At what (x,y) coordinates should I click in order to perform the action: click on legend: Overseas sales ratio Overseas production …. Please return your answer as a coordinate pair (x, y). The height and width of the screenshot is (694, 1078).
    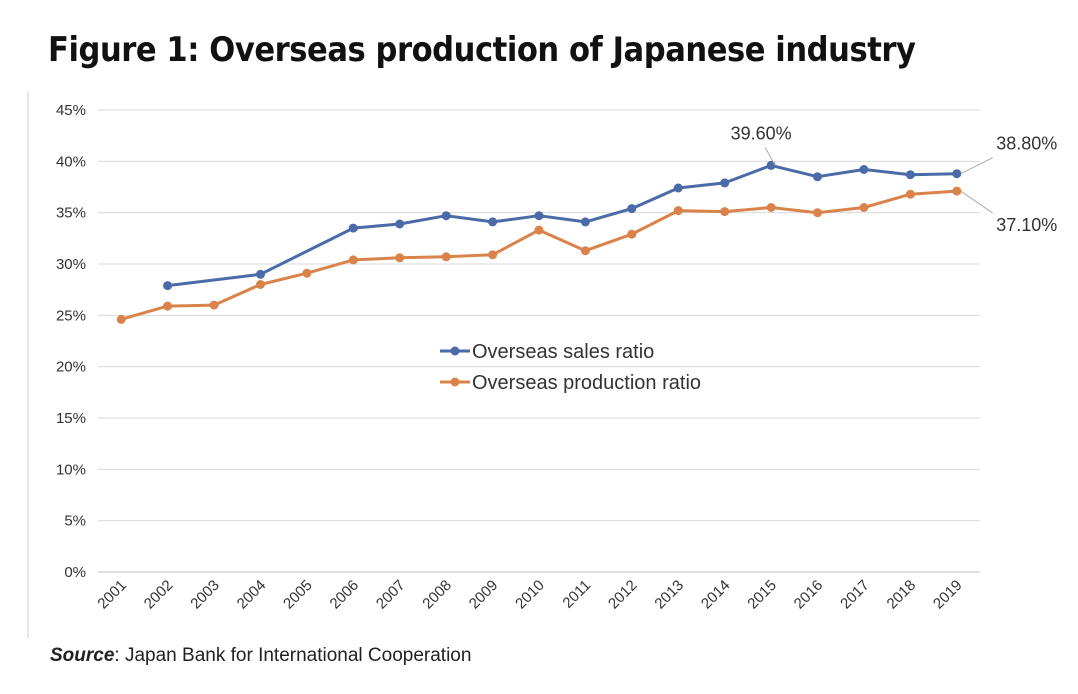
    Looking at the image, I should click on (570, 367).